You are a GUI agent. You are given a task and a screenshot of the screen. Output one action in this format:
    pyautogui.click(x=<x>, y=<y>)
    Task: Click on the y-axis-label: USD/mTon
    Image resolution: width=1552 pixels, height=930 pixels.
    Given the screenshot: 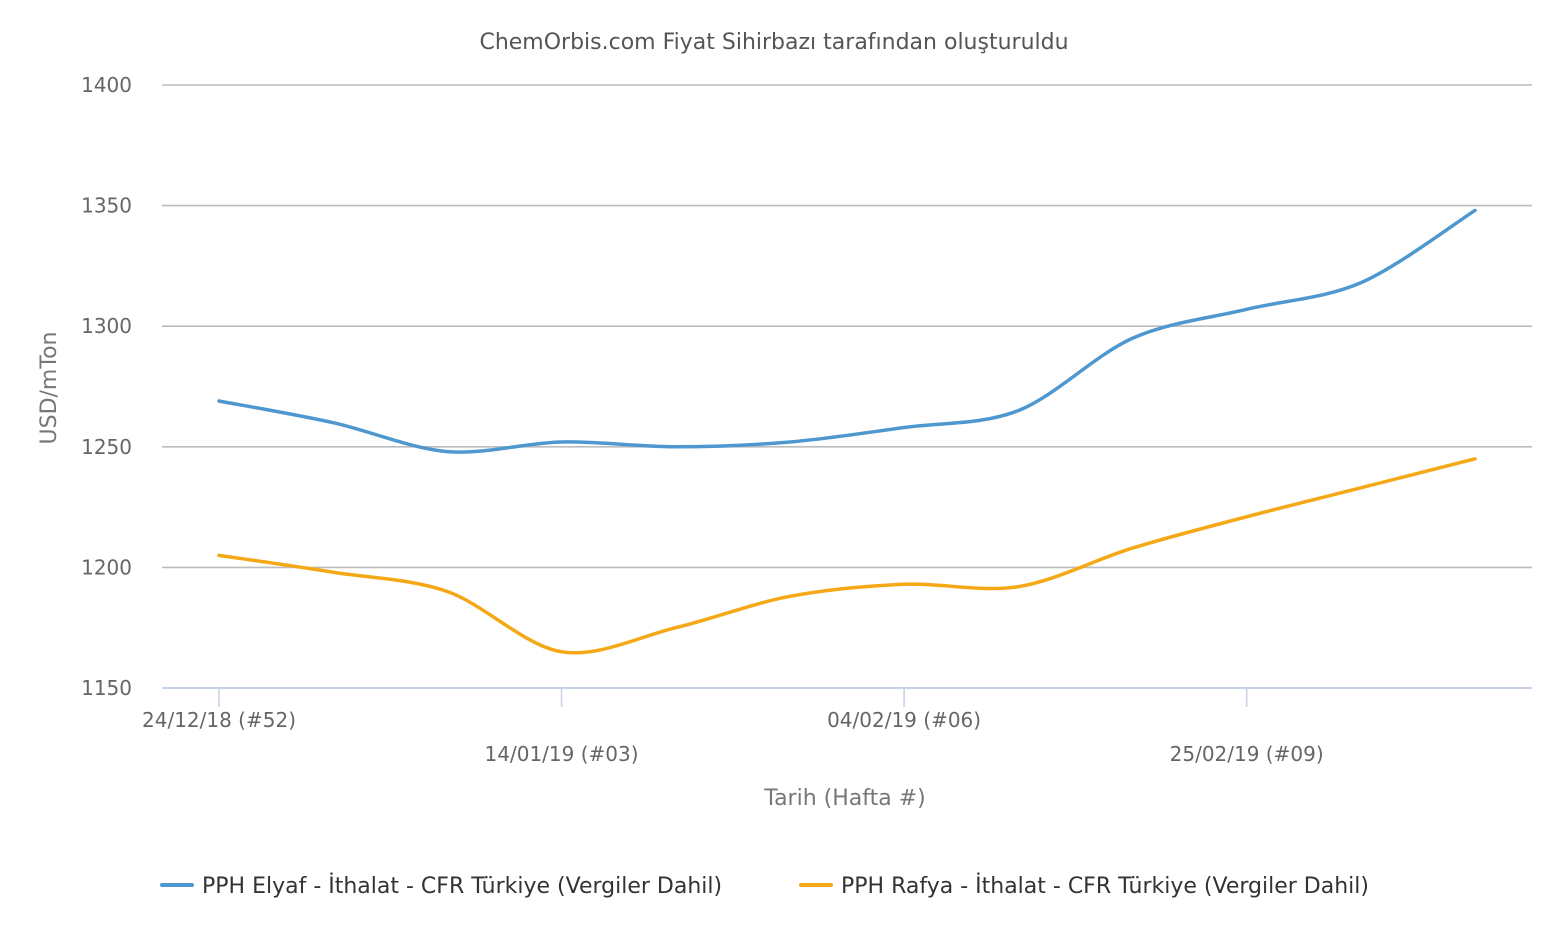 What is the action you would take?
    pyautogui.click(x=49, y=388)
    